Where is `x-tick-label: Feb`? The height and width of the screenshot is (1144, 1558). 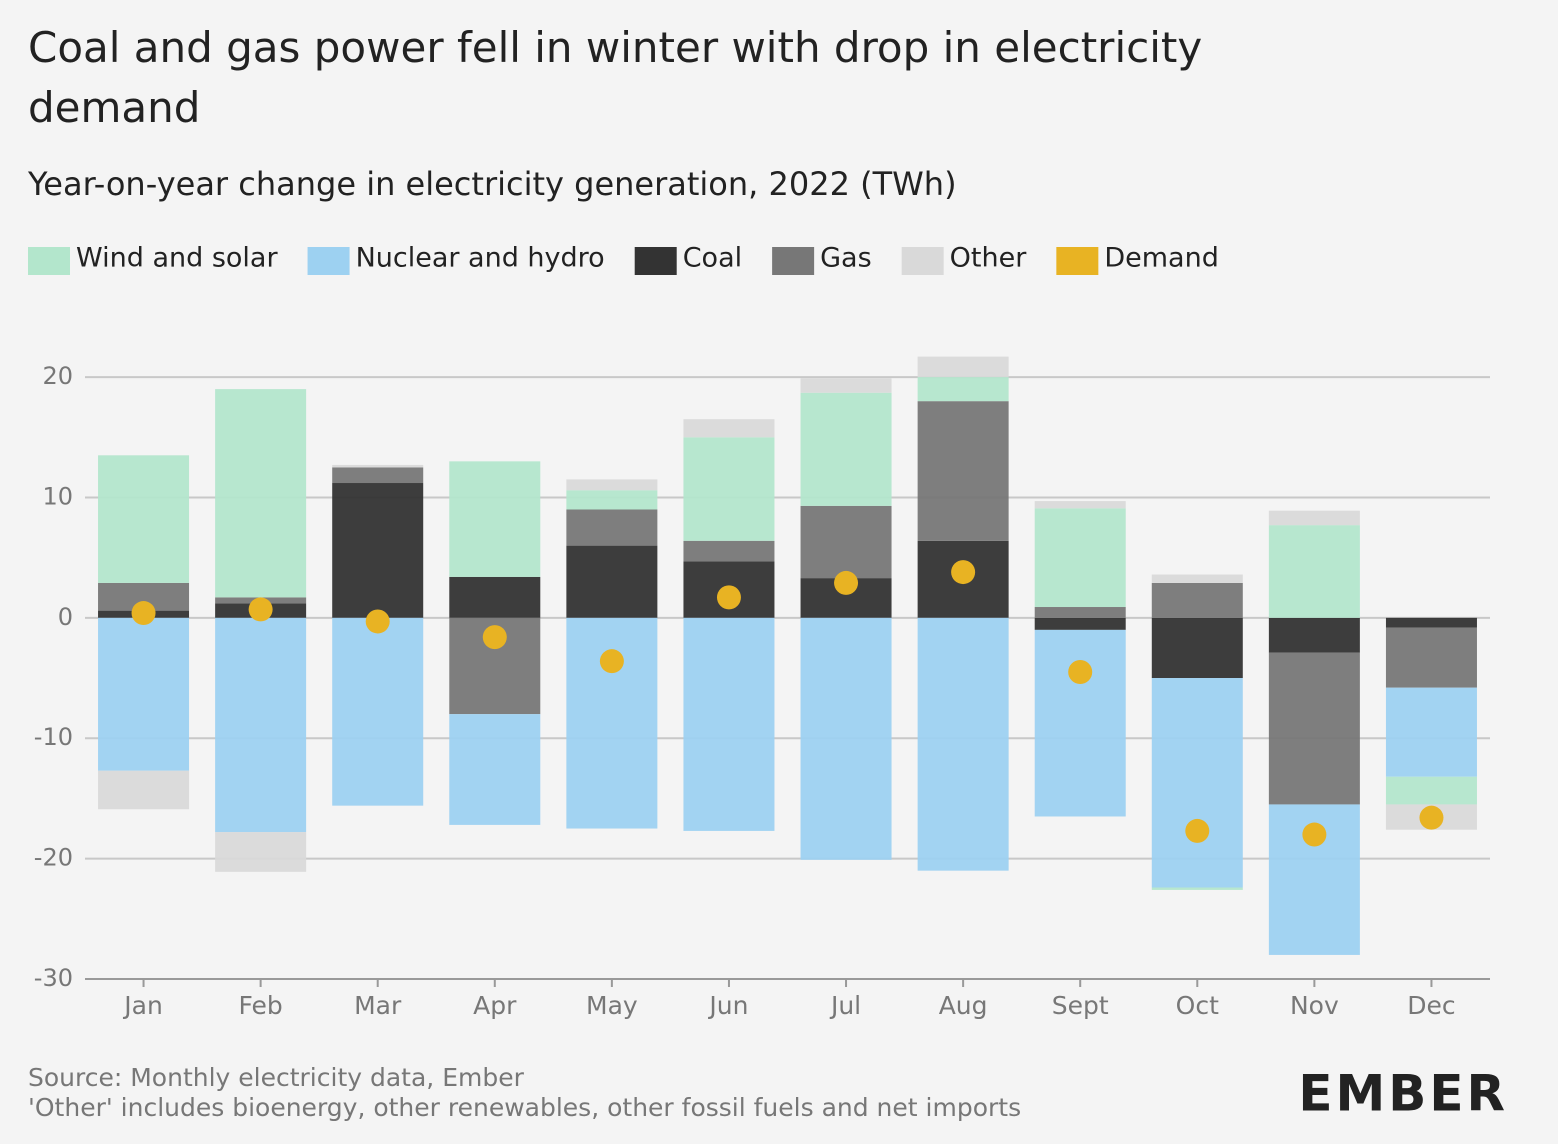 x-tick-label: Feb is located at coordinates (260, 1005).